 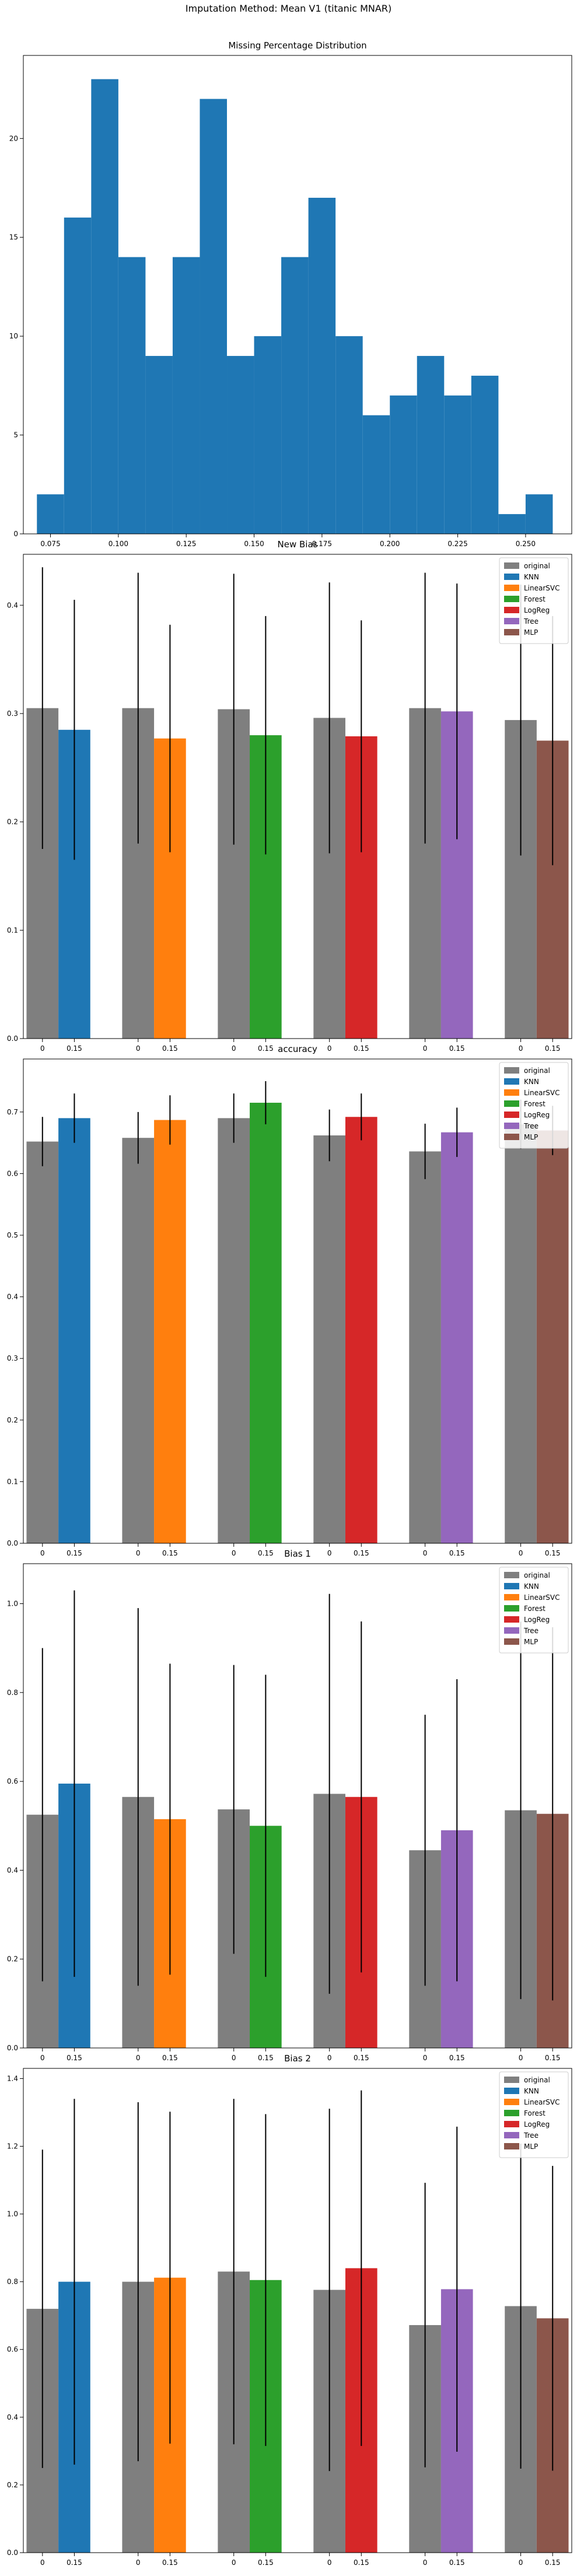 I want to click on chart-title: accuracy, so click(x=297, y=1049).